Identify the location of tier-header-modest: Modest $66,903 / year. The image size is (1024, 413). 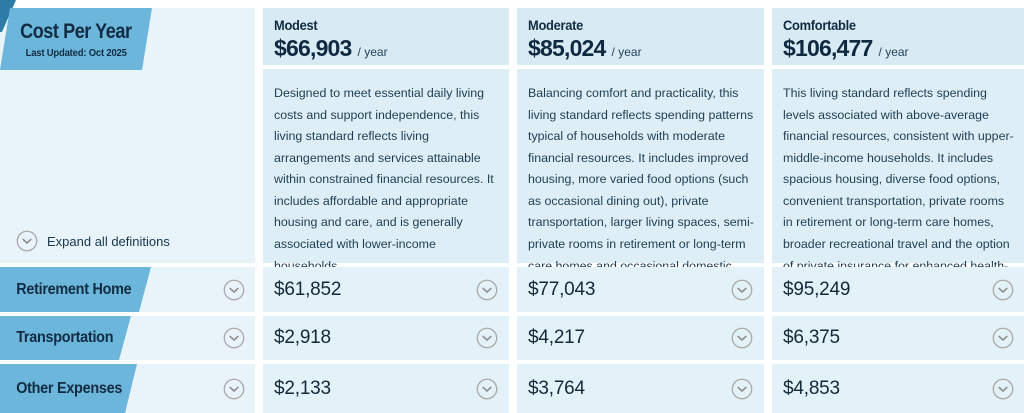
(386, 36).